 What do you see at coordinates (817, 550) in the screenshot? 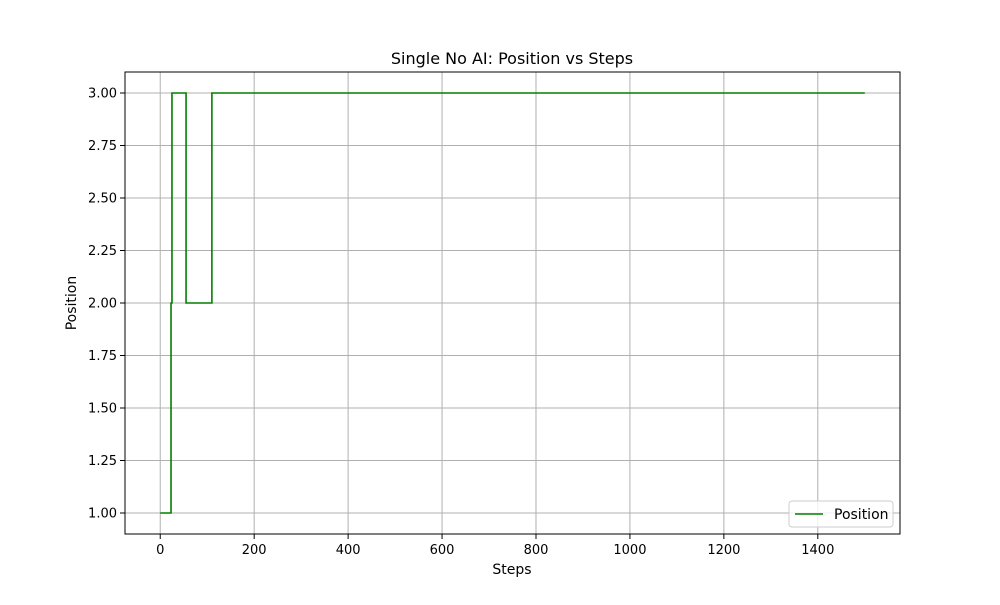
I see `x-tick-label: 1400` at bounding box center [817, 550].